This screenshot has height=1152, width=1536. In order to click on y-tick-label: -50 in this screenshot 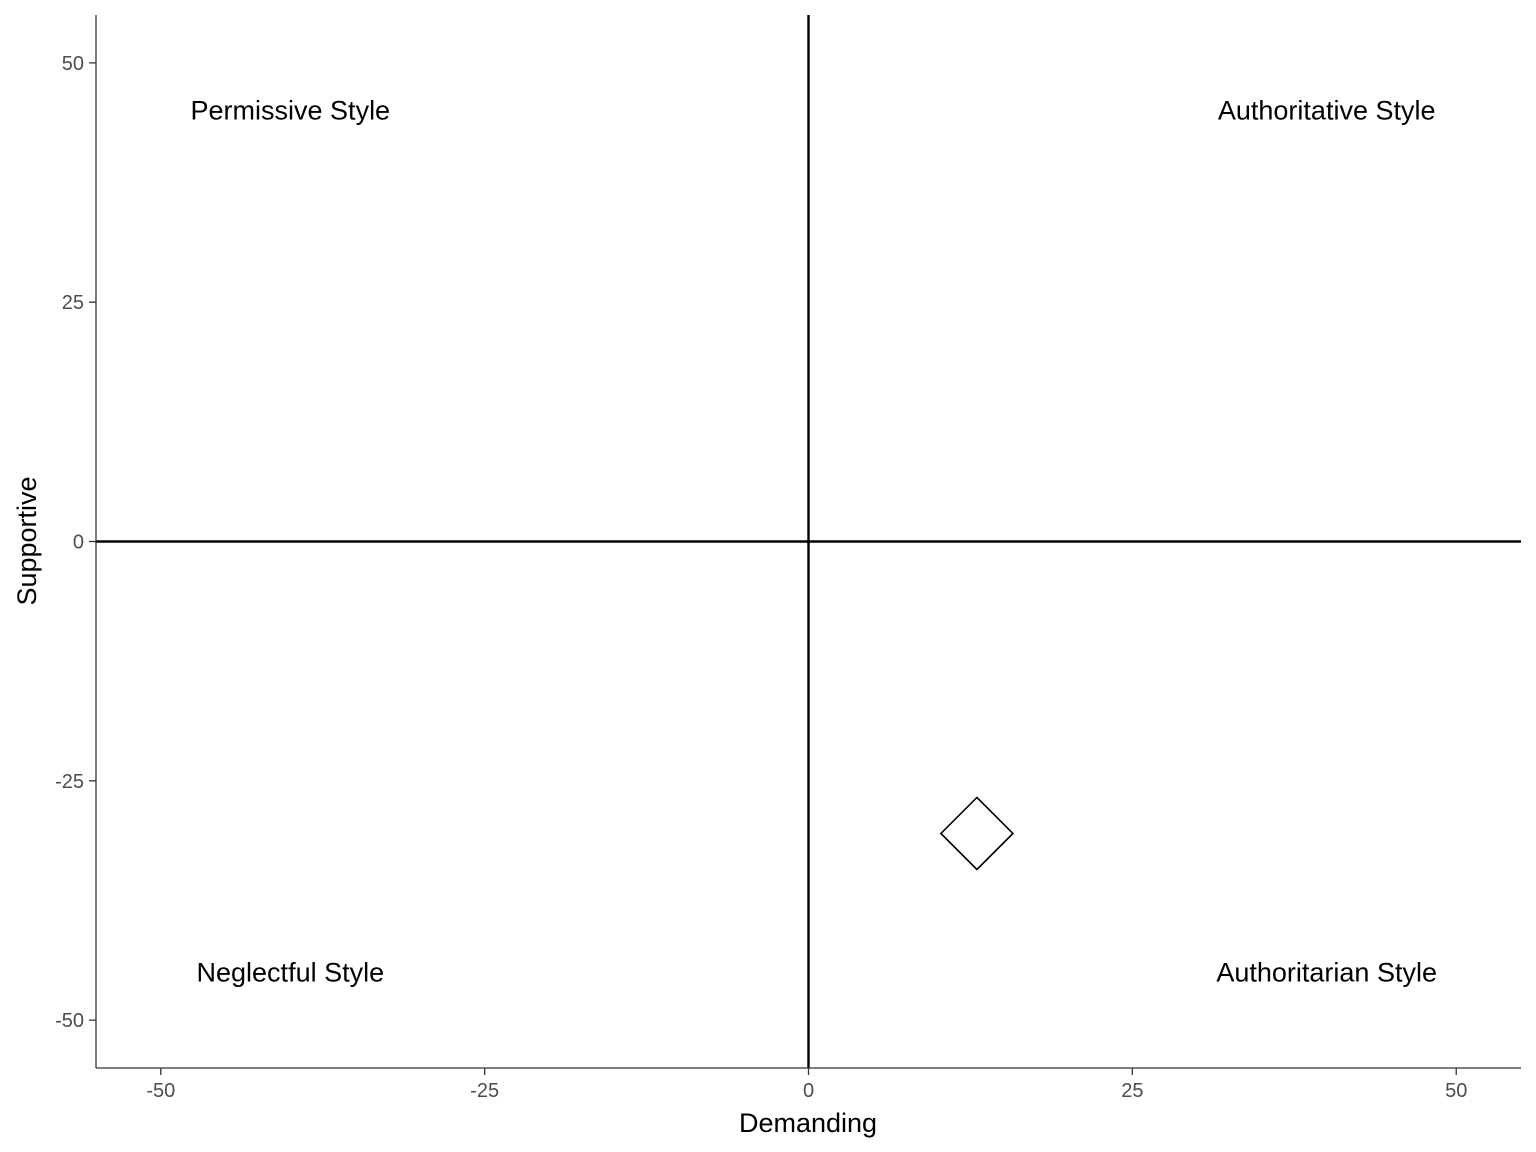, I will do `click(69, 1021)`.